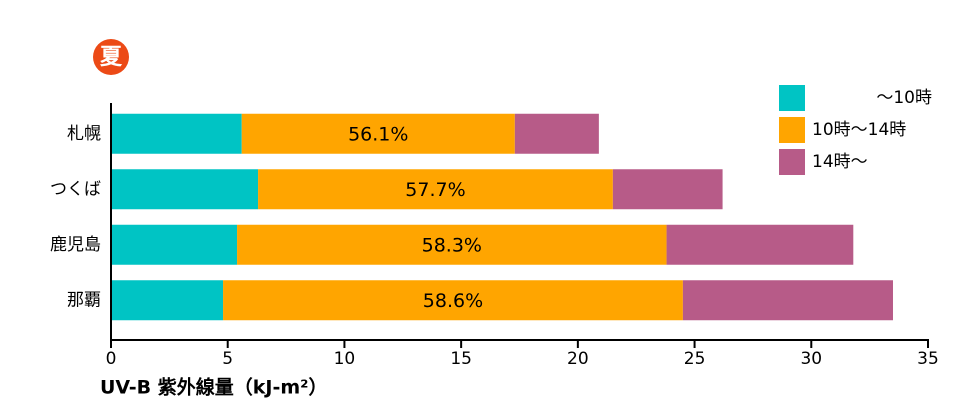 The width and height of the screenshot is (980, 420). I want to click on x-tick-label: 30, so click(811, 359).